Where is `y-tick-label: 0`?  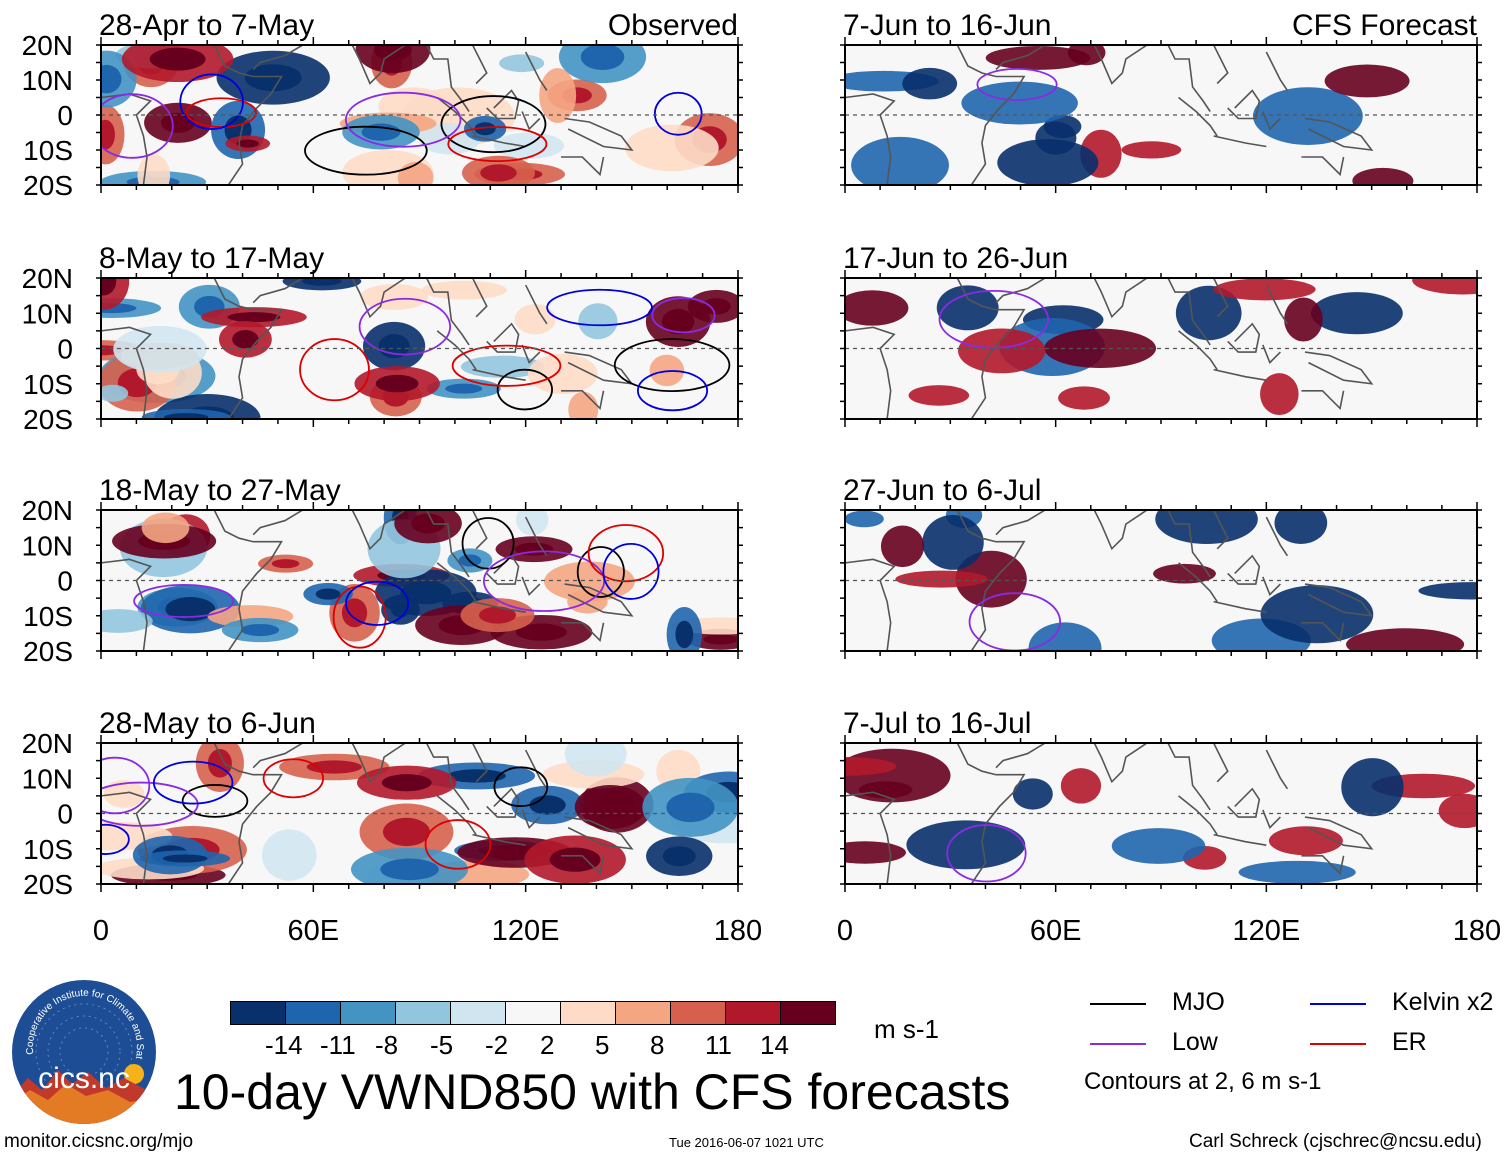
y-tick-label: 0 is located at coordinates (65, 581).